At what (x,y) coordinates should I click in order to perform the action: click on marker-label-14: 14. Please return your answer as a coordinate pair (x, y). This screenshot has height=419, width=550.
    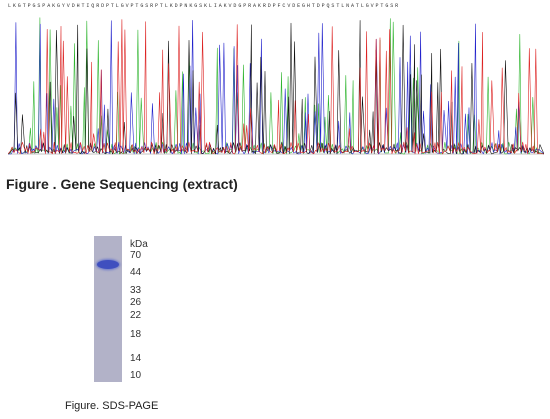
    Looking at the image, I should click on (136, 358).